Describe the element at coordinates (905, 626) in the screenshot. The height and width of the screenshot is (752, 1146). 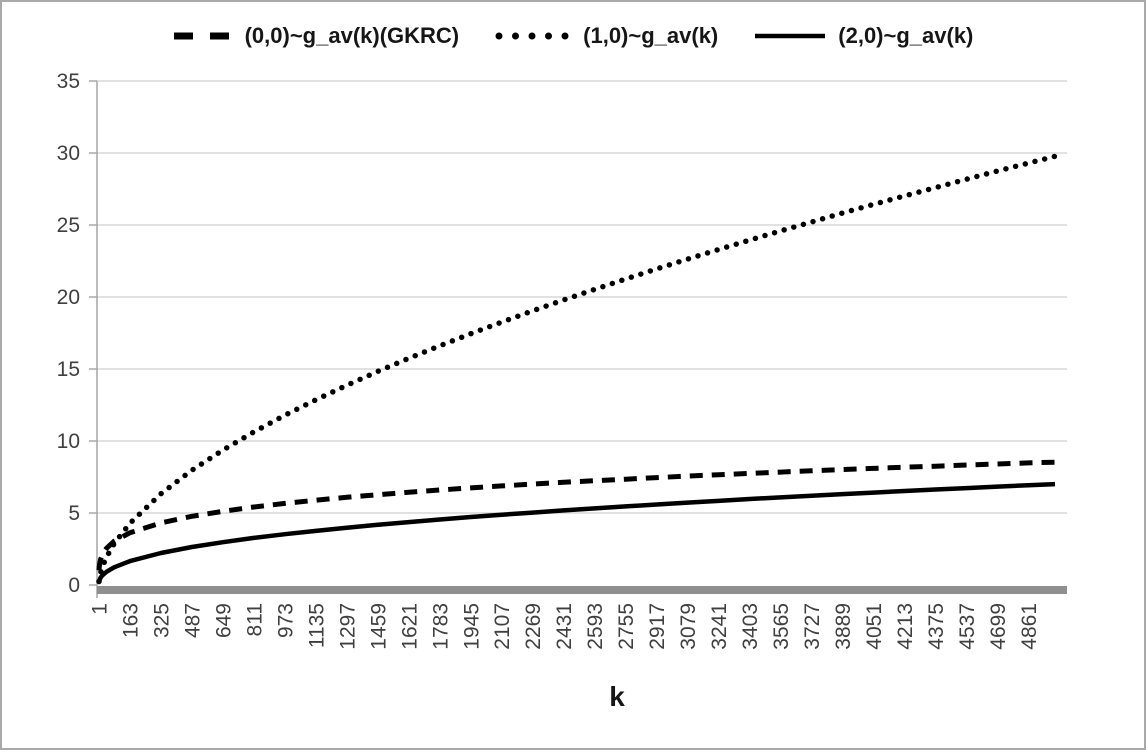
I see `x-tick-label: 4213` at that location.